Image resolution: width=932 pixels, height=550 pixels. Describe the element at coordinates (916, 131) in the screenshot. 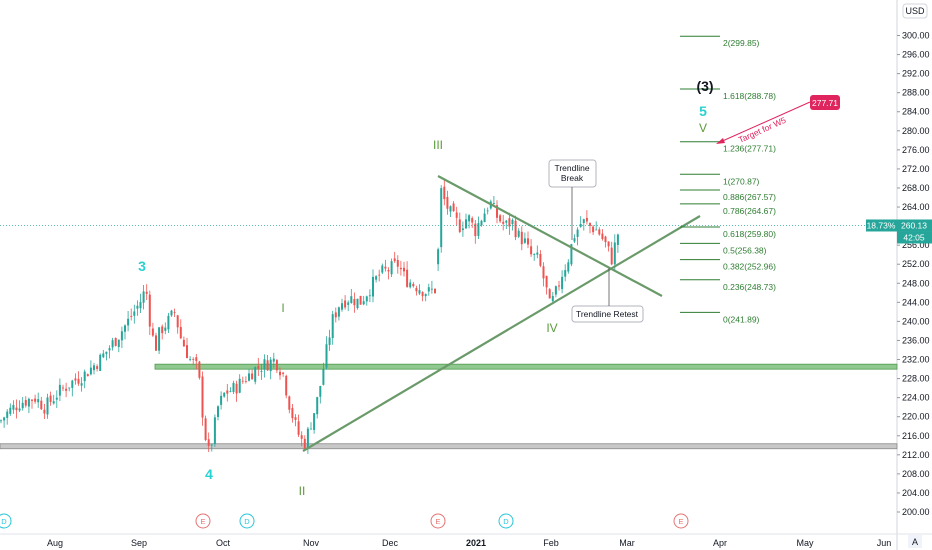

I see `price-tick-label: 280.00` at that location.